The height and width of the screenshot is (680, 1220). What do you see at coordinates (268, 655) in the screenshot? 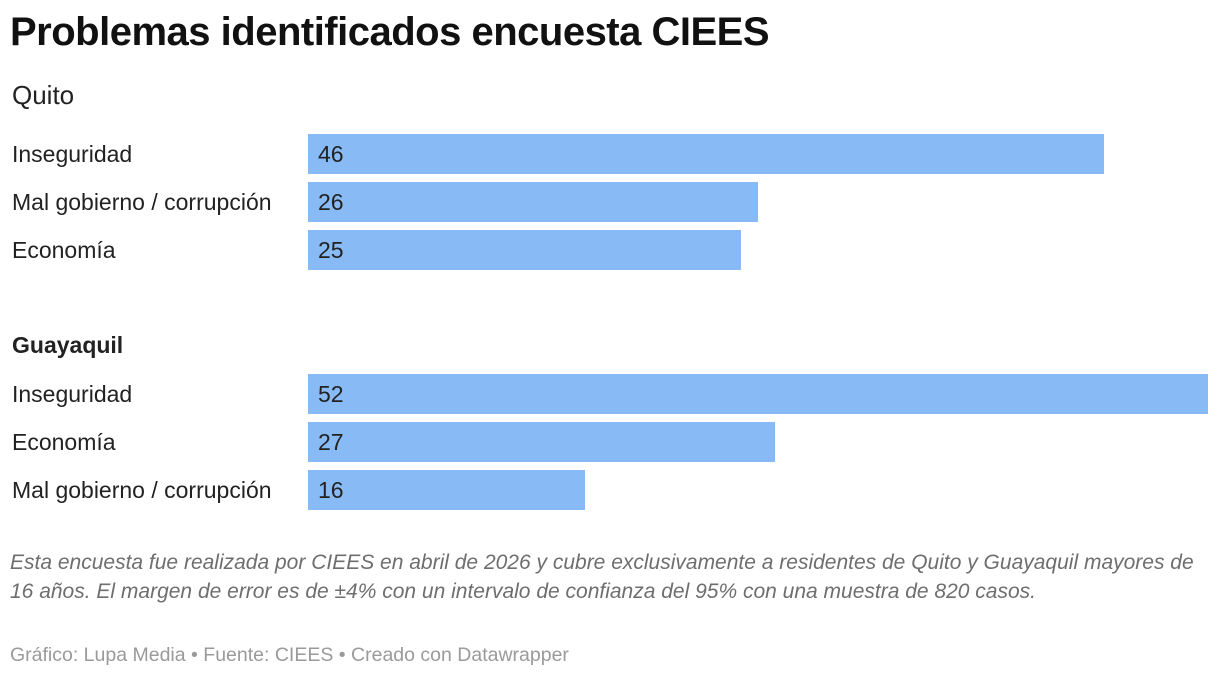
I see `footer-source: Fuente: CIEES` at bounding box center [268, 655].